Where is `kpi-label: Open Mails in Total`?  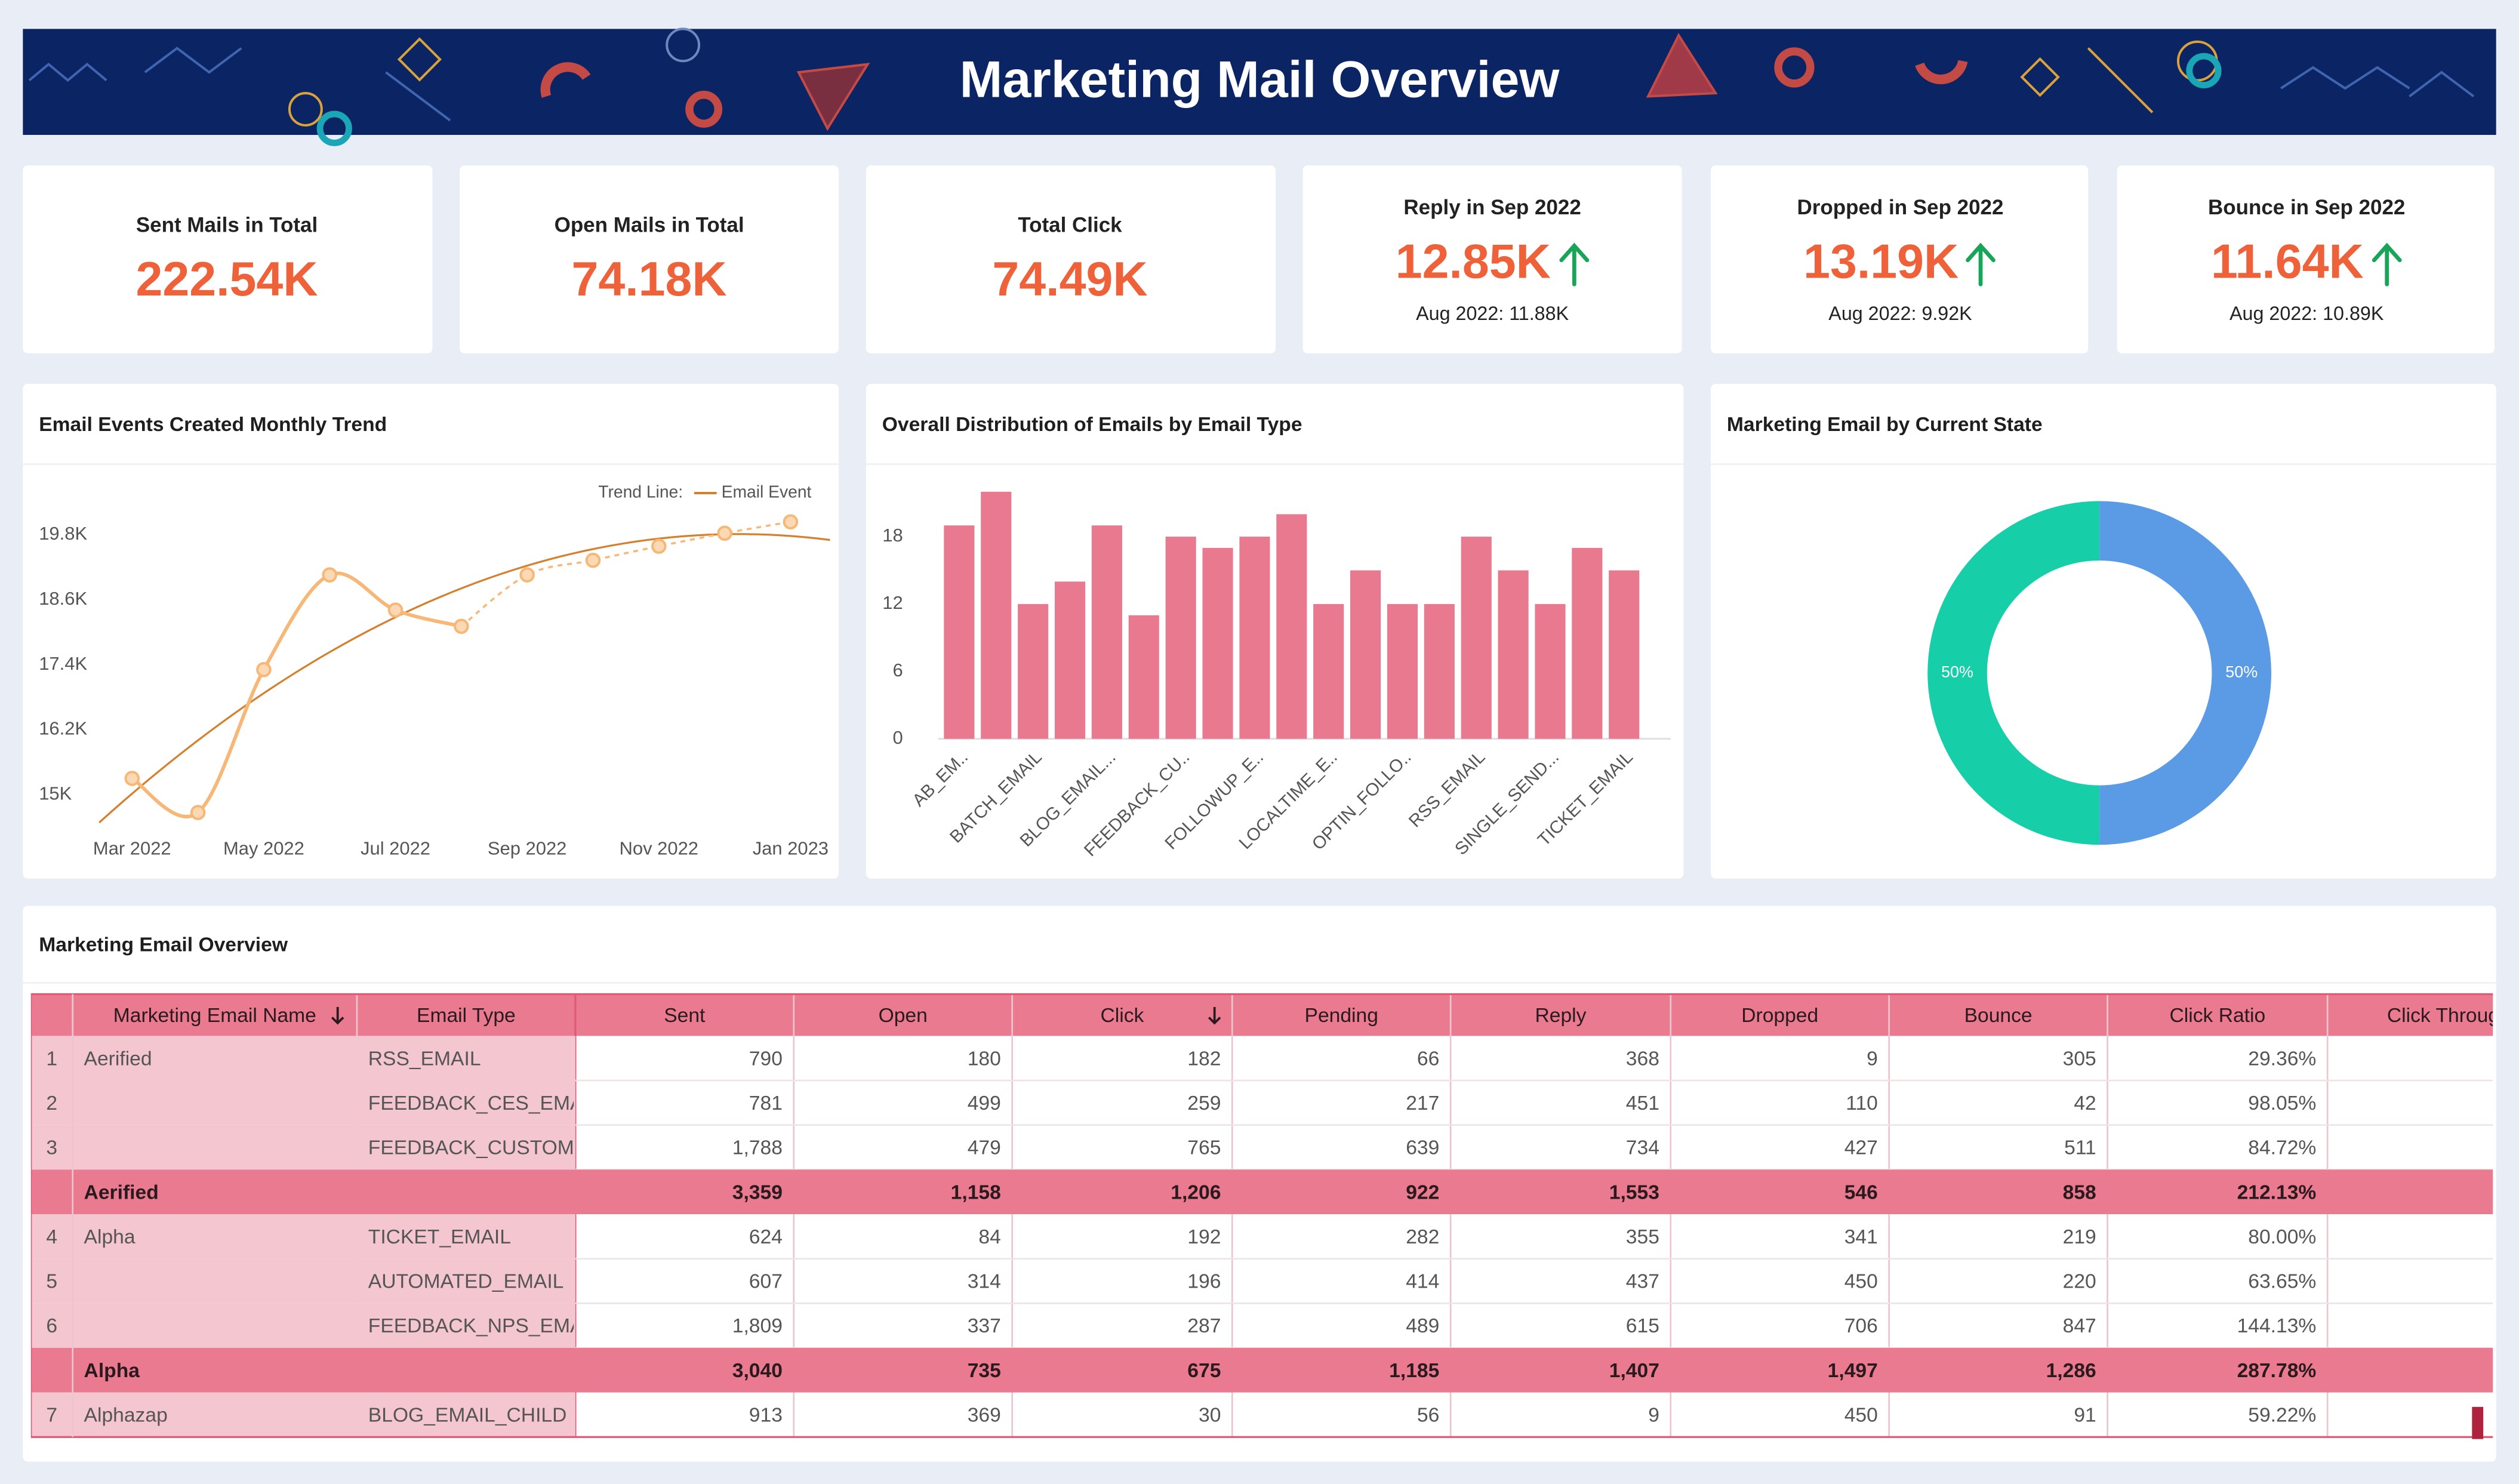 kpi-label: Open Mails in Total is located at coordinates (649, 226).